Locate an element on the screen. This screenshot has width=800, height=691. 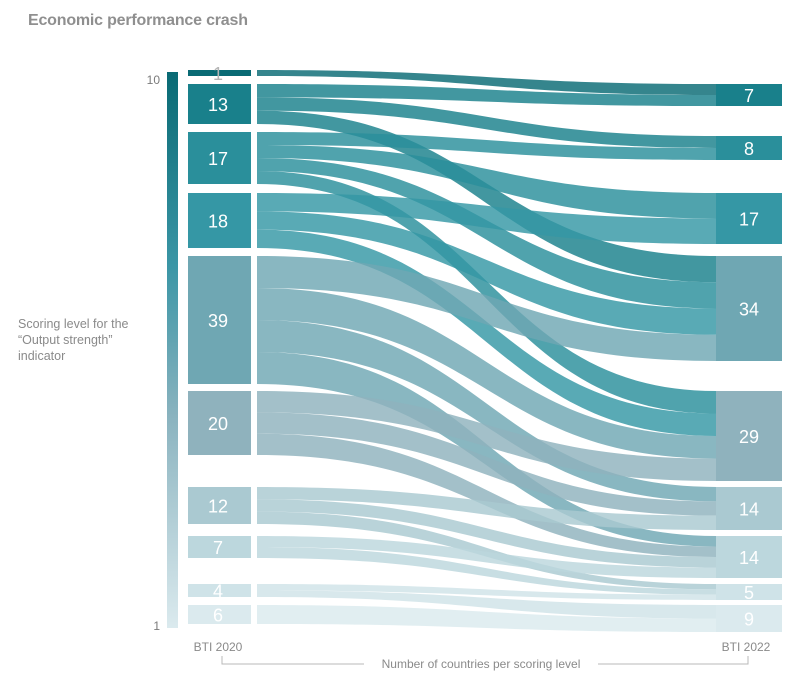
left-node-label: 39 is located at coordinates (218, 321).